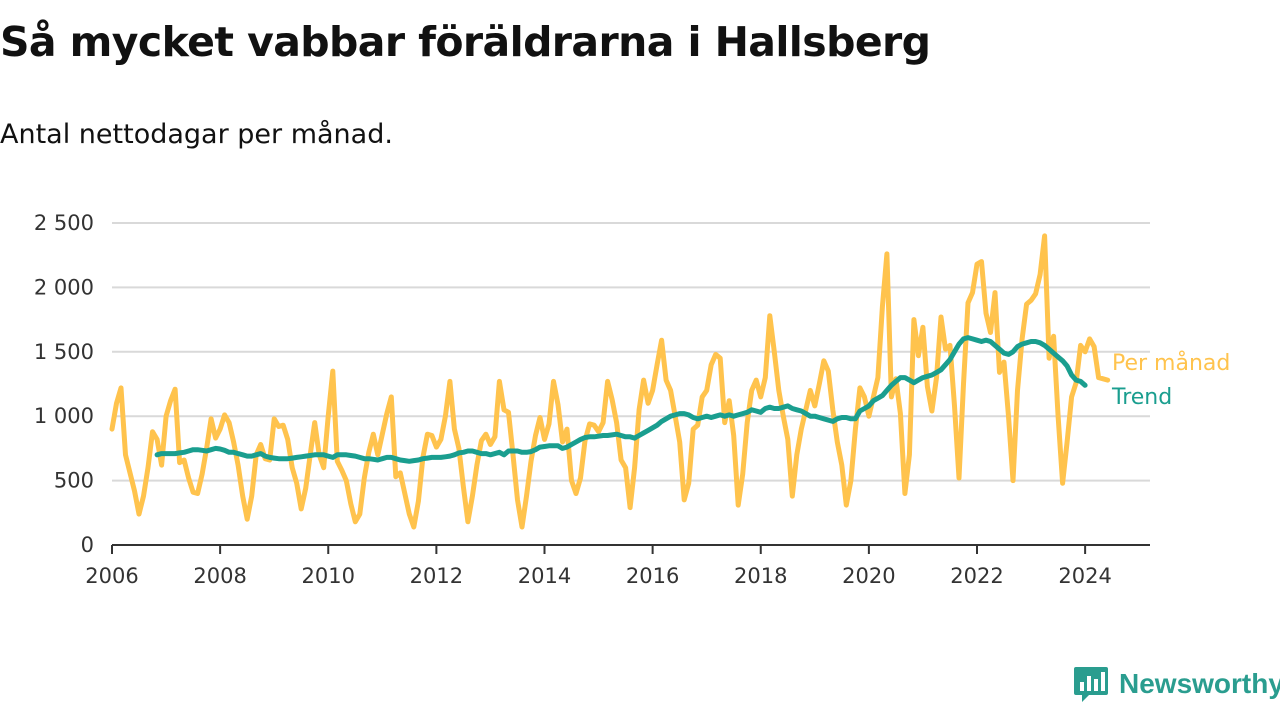 This screenshot has height=720, width=1280. I want to click on x-tick-label: 2014, so click(544, 576).